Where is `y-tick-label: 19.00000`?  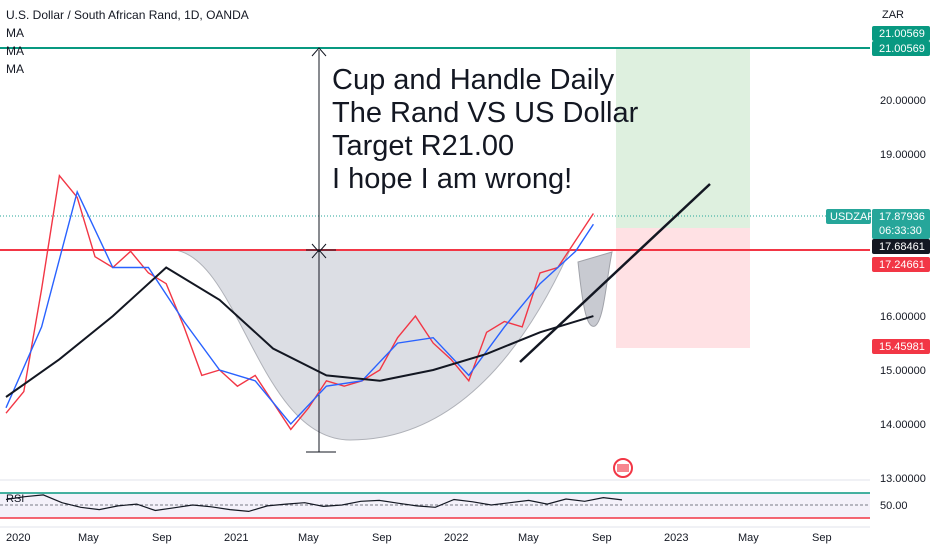
y-tick-label: 19.00000 is located at coordinates (903, 155).